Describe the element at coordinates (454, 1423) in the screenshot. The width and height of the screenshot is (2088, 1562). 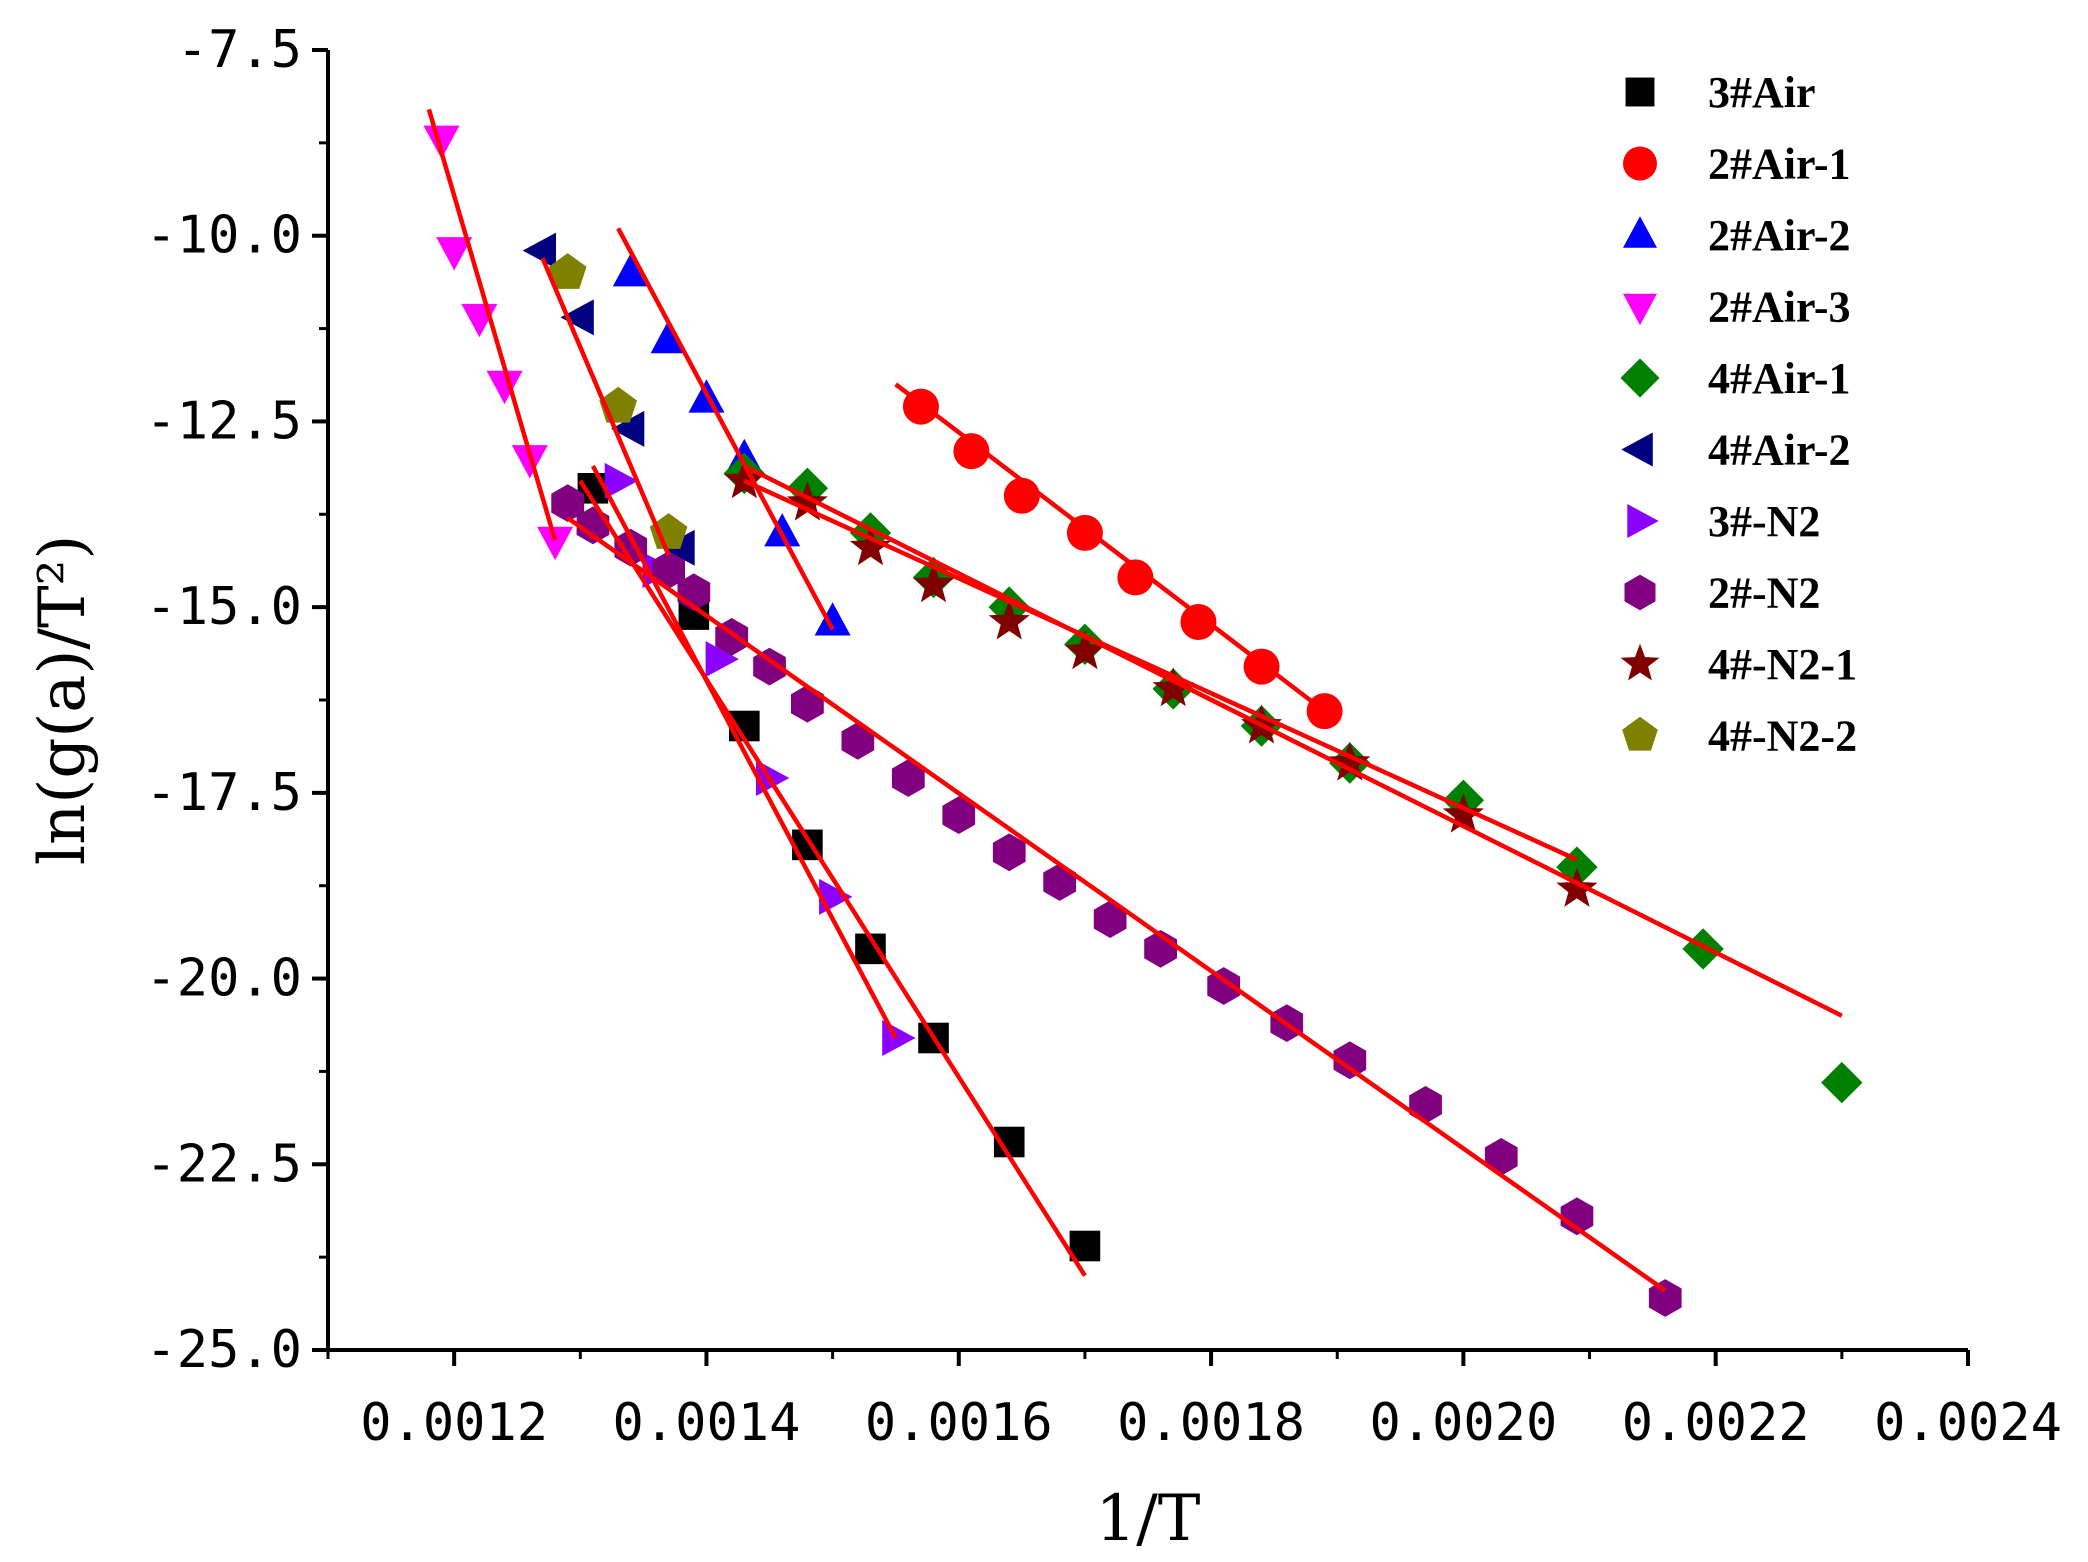
I see `x-tick-label: 0.0012` at that location.